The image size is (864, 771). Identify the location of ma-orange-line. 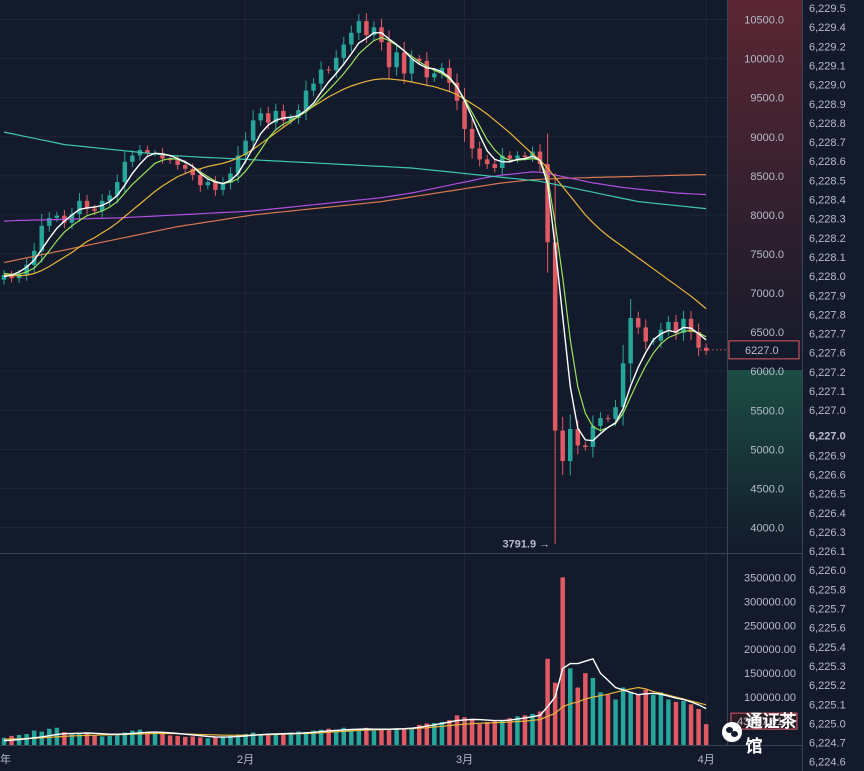
(355, 219).